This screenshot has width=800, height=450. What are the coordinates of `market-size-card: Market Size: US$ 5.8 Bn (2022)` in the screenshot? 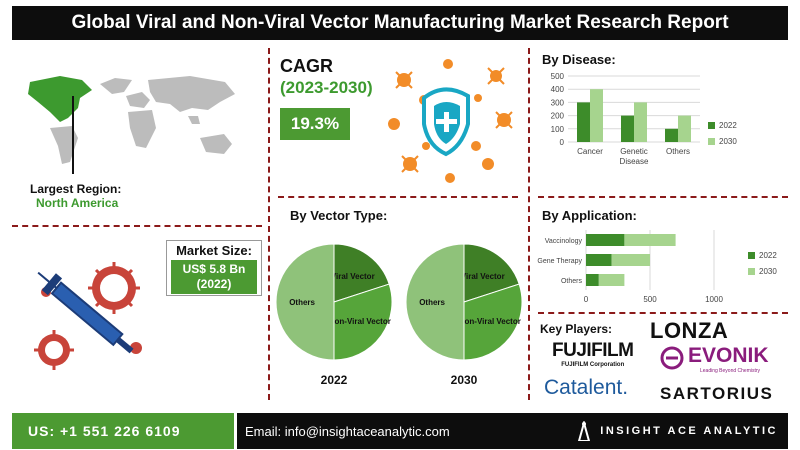 It's located at (214, 268).